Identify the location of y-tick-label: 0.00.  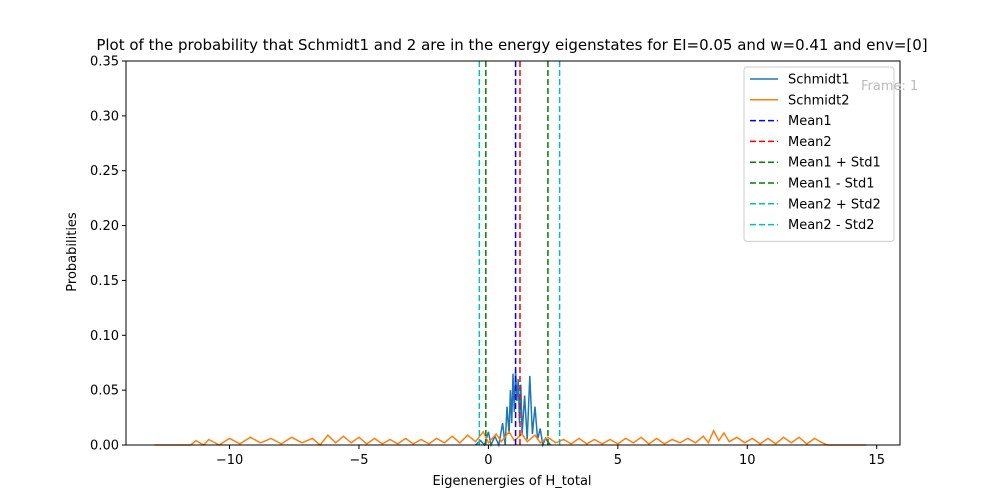
(104, 446).